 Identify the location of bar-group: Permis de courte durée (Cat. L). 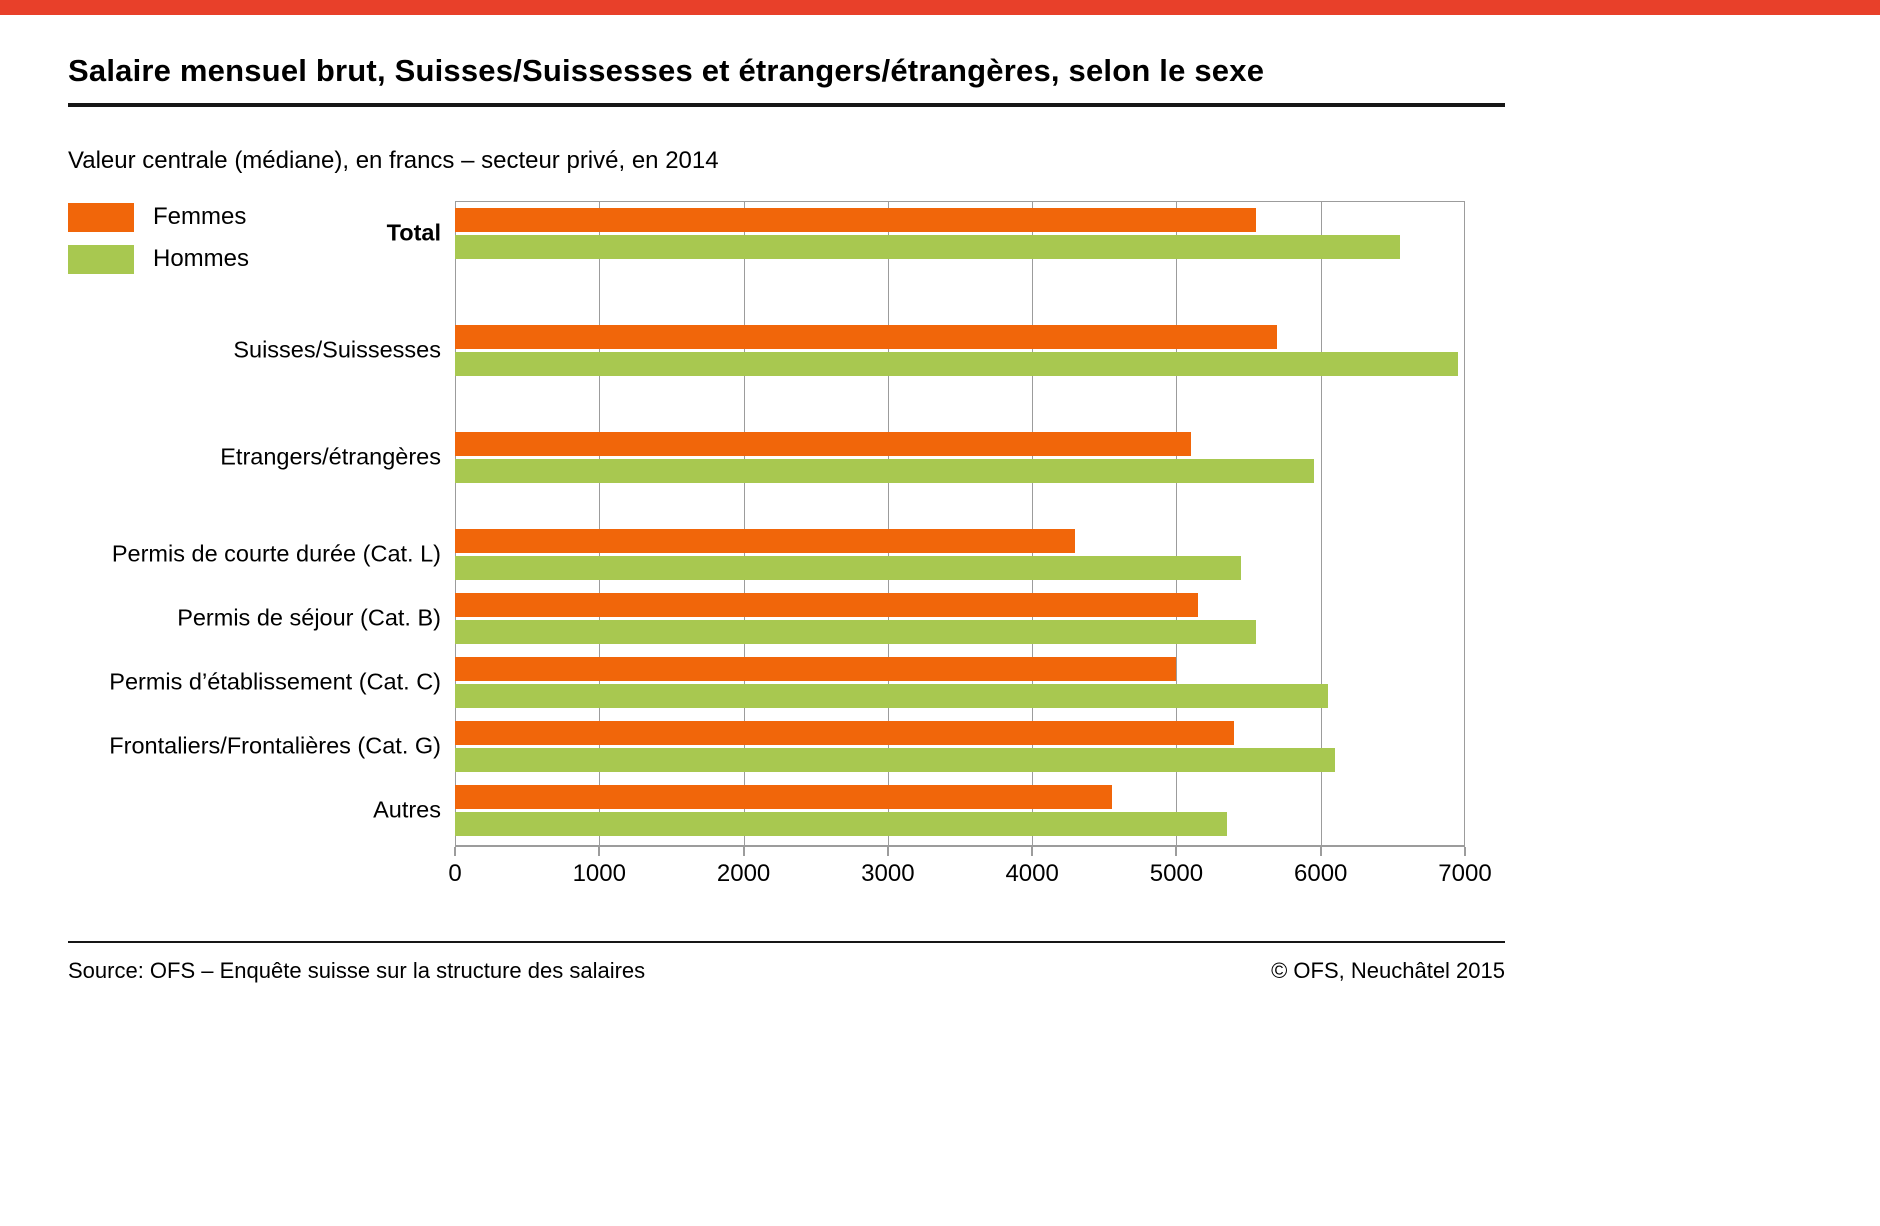
(788, 554).